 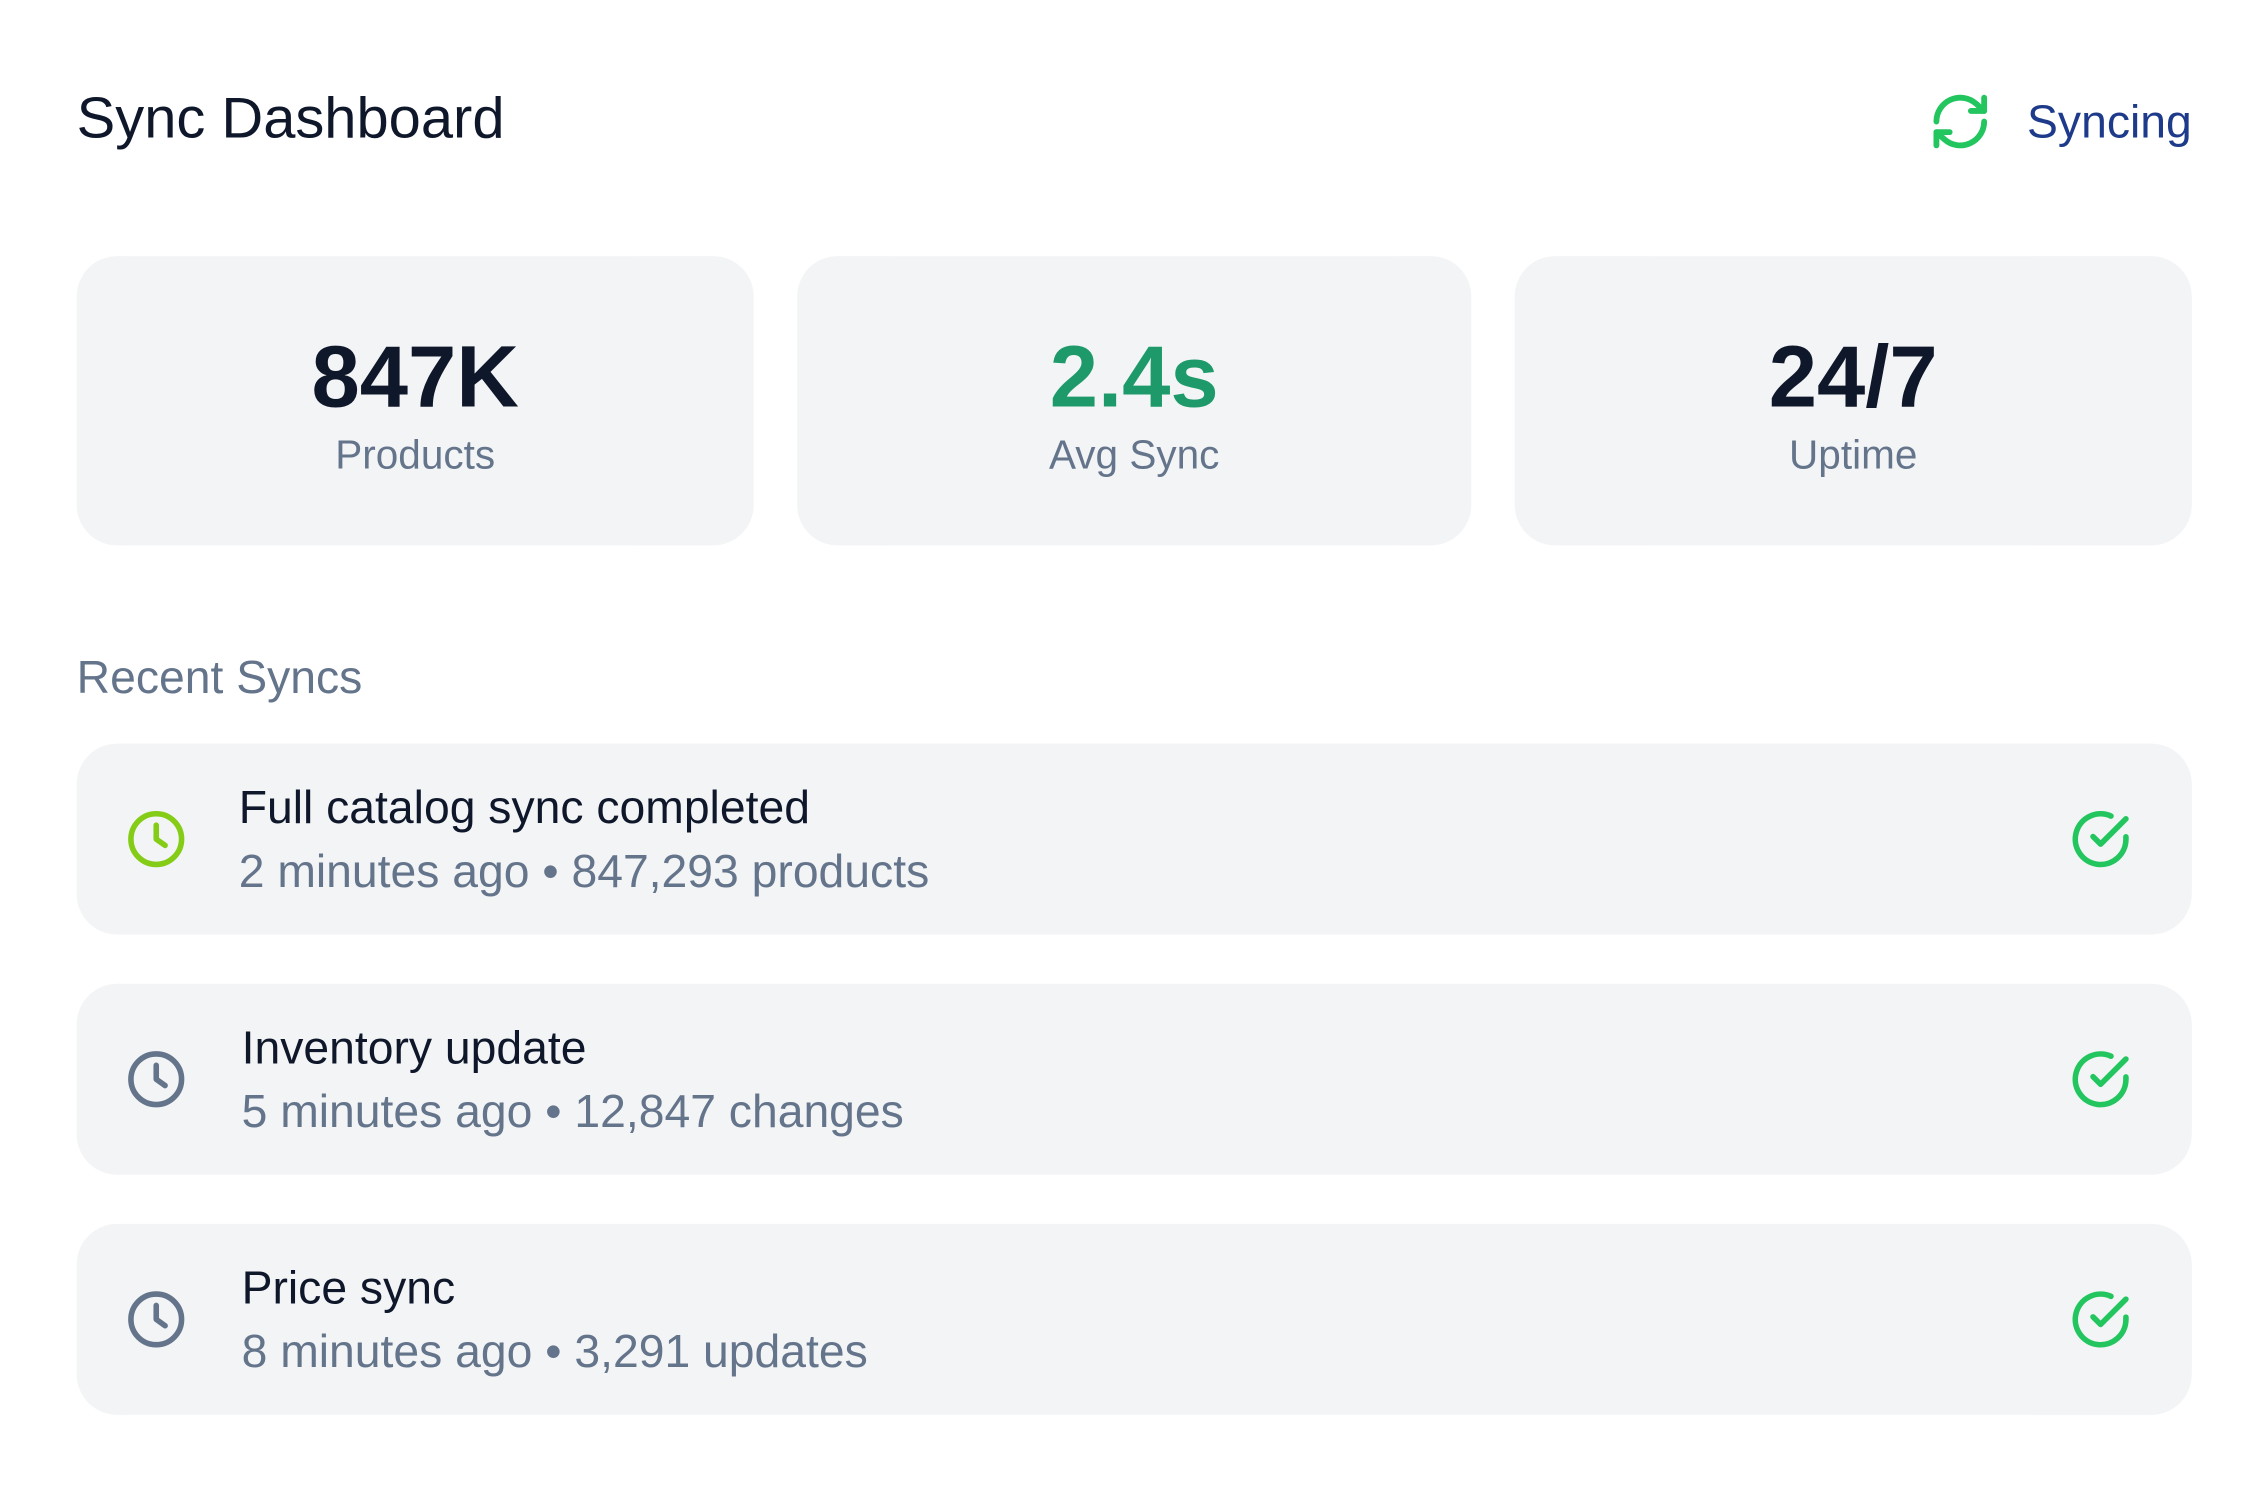 I want to click on stat-label: Uptime, so click(x=1853, y=455).